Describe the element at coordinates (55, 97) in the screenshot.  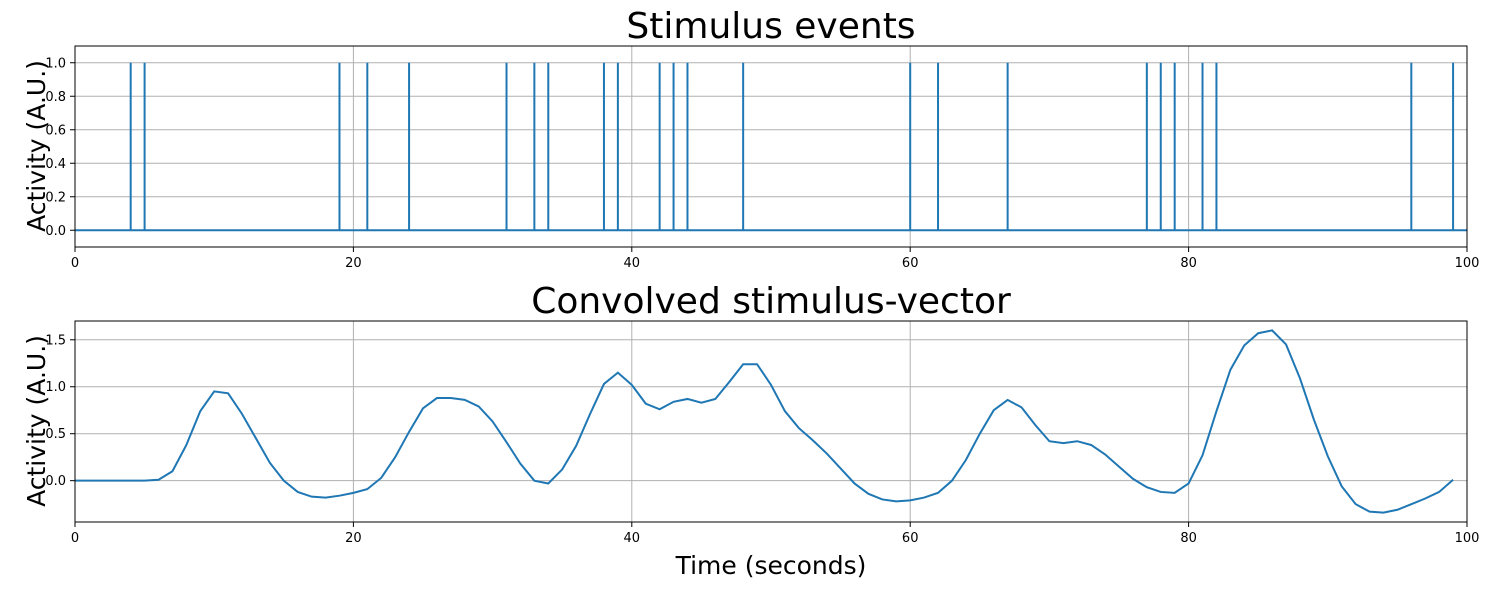
I see `y-tick-label: 0.8` at that location.